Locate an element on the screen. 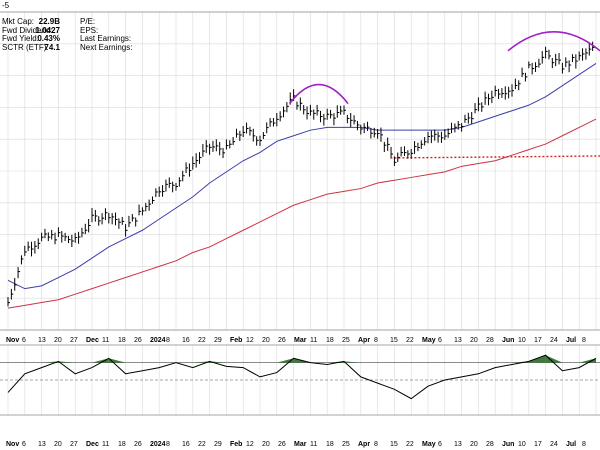 This screenshot has height=450, width=600. stat-right-label: P/E: is located at coordinates (88, 21).